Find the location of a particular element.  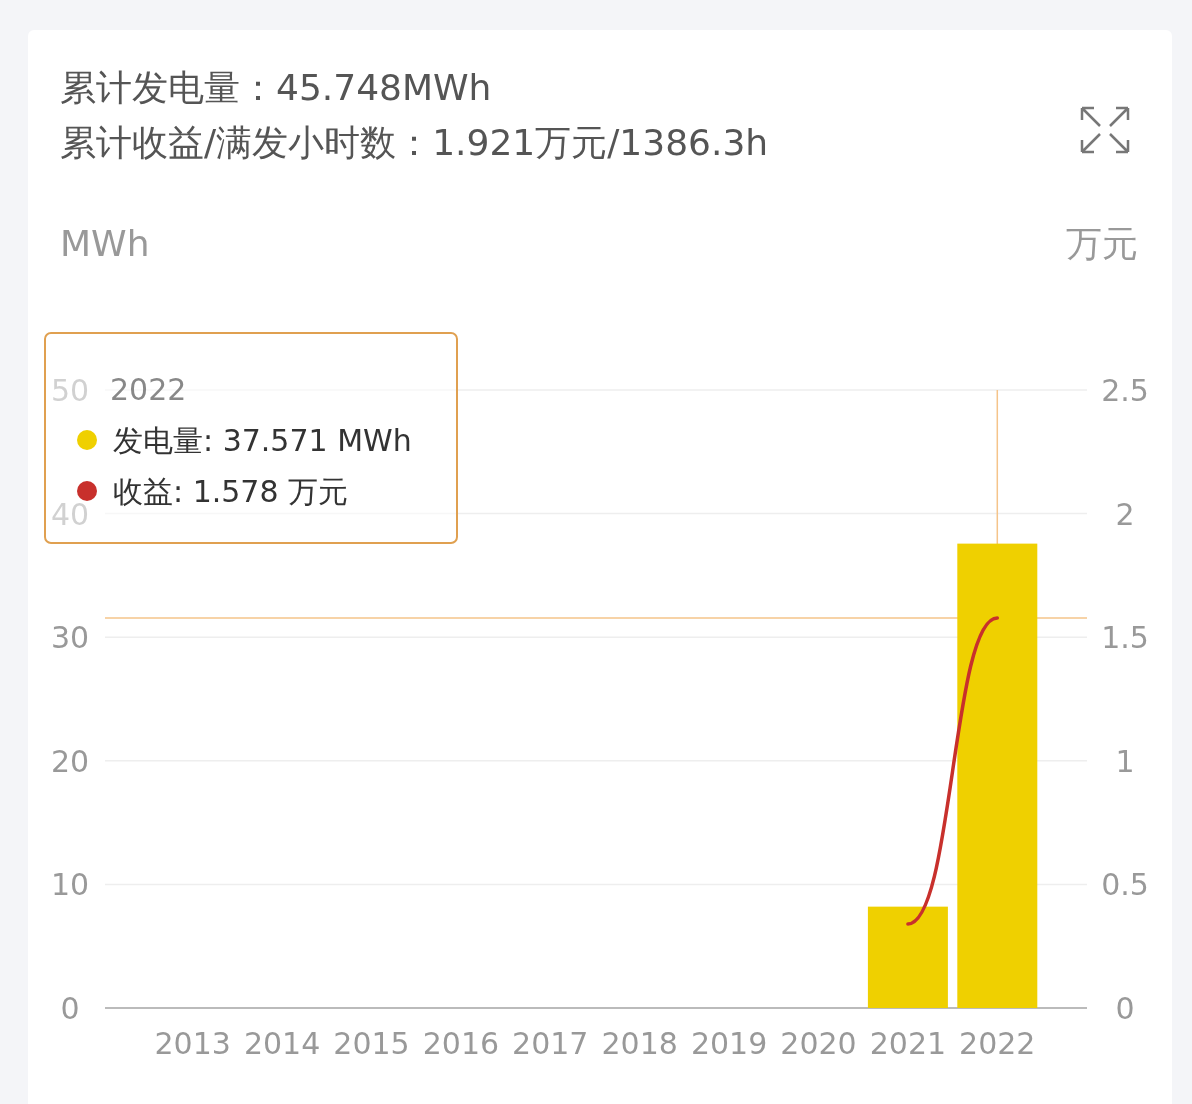

y2-tick-label: 2.5 is located at coordinates (1125, 390).